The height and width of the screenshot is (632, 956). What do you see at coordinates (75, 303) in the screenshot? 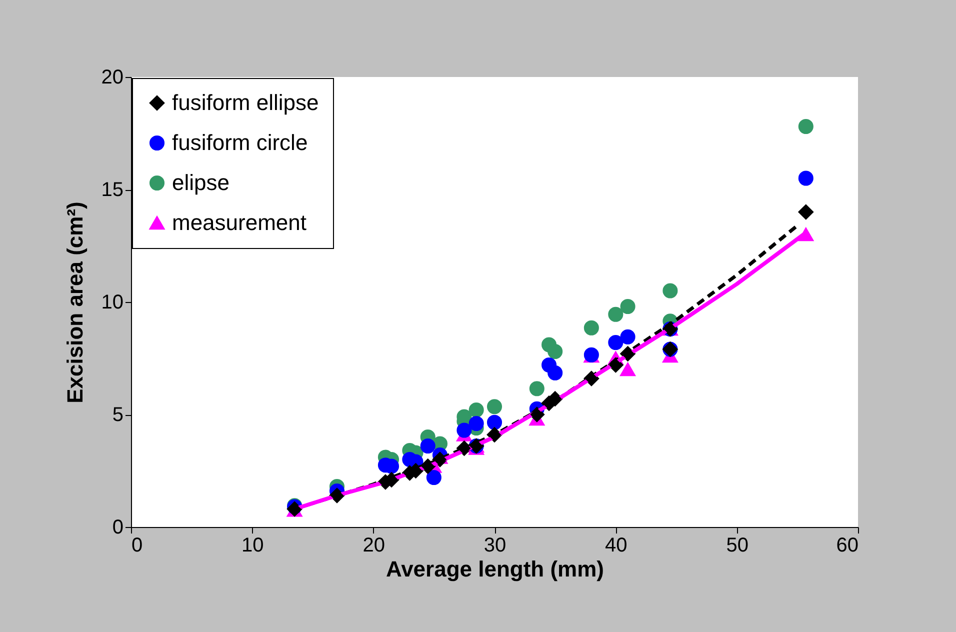
I see `y-axis-title: Excision area (cm²)` at bounding box center [75, 303].